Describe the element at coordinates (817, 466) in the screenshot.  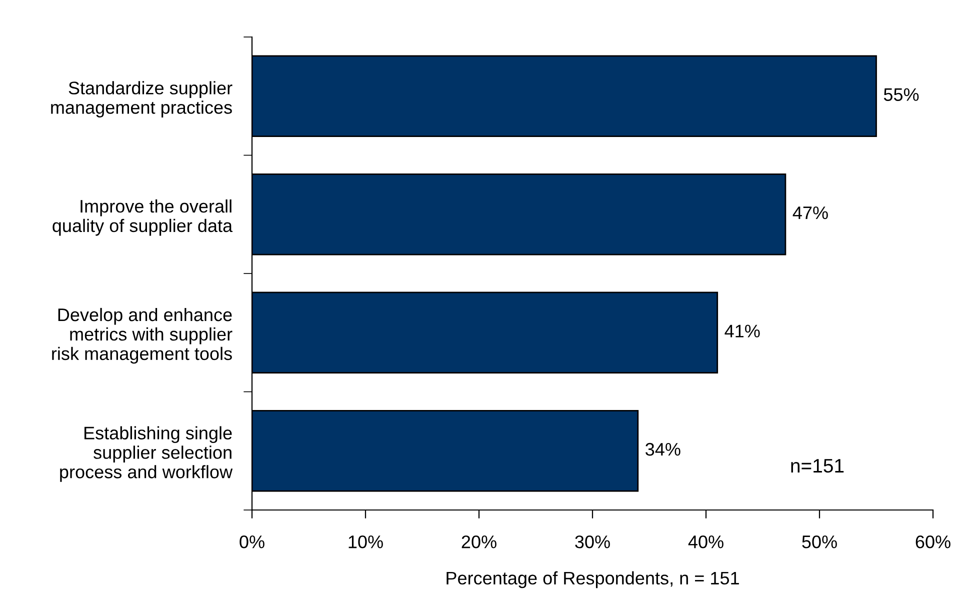
I see `annotation: n=151` at that location.